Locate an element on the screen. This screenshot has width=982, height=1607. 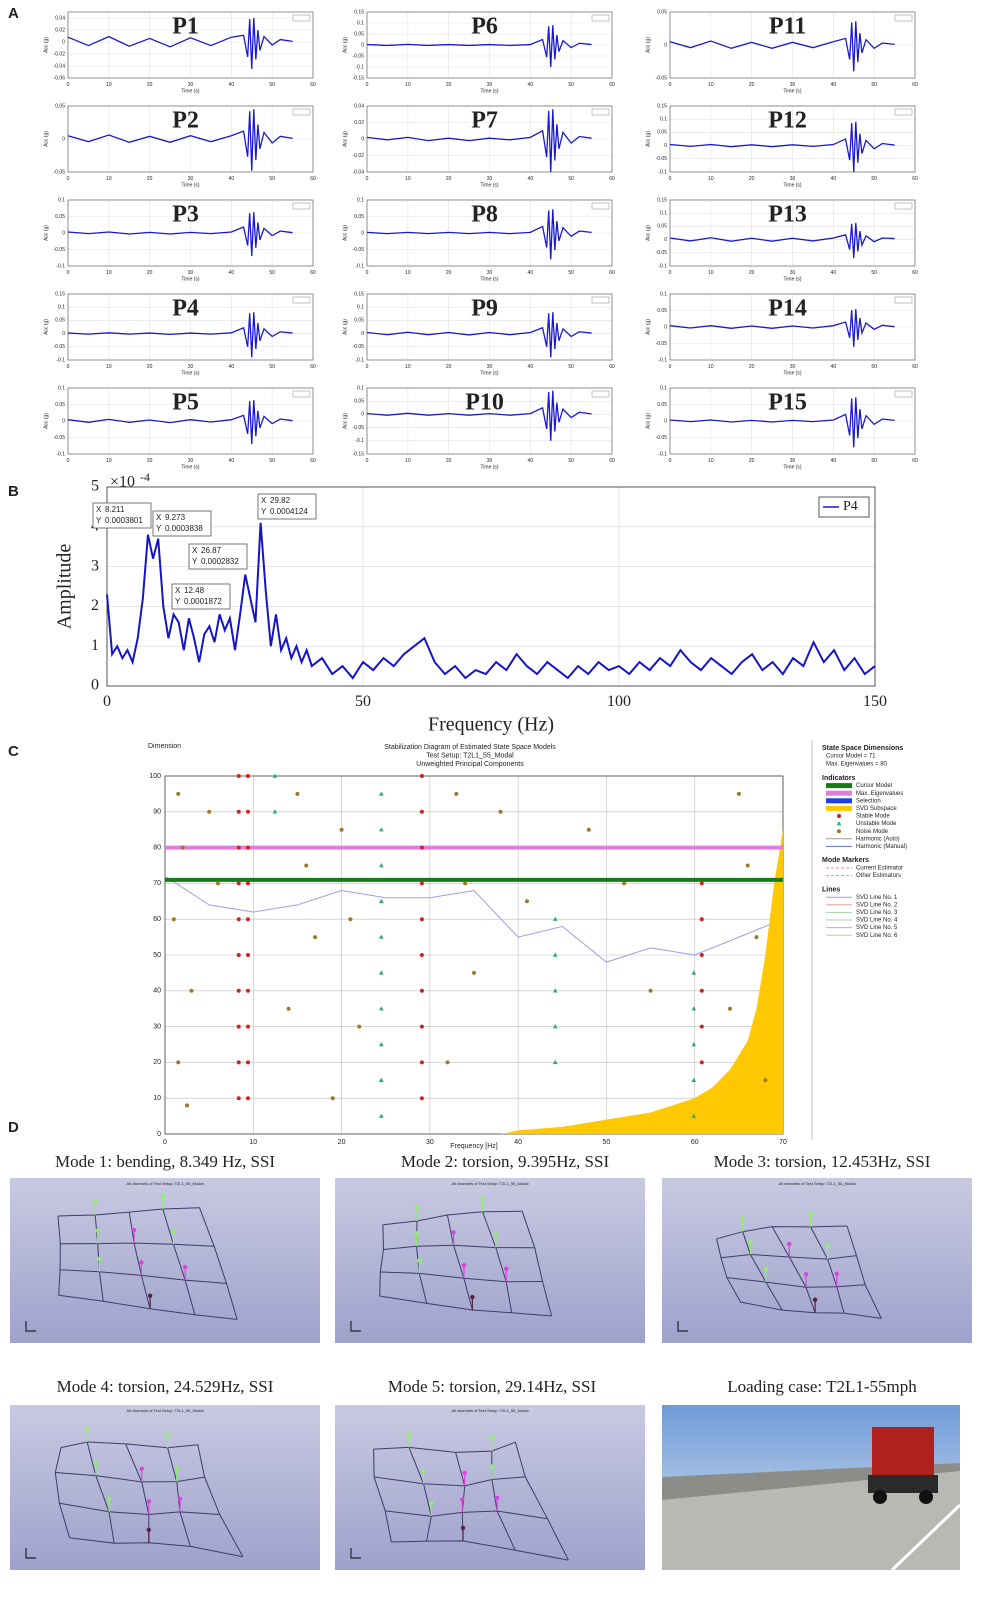
legend-heading: Indicators is located at coordinates (839, 778).